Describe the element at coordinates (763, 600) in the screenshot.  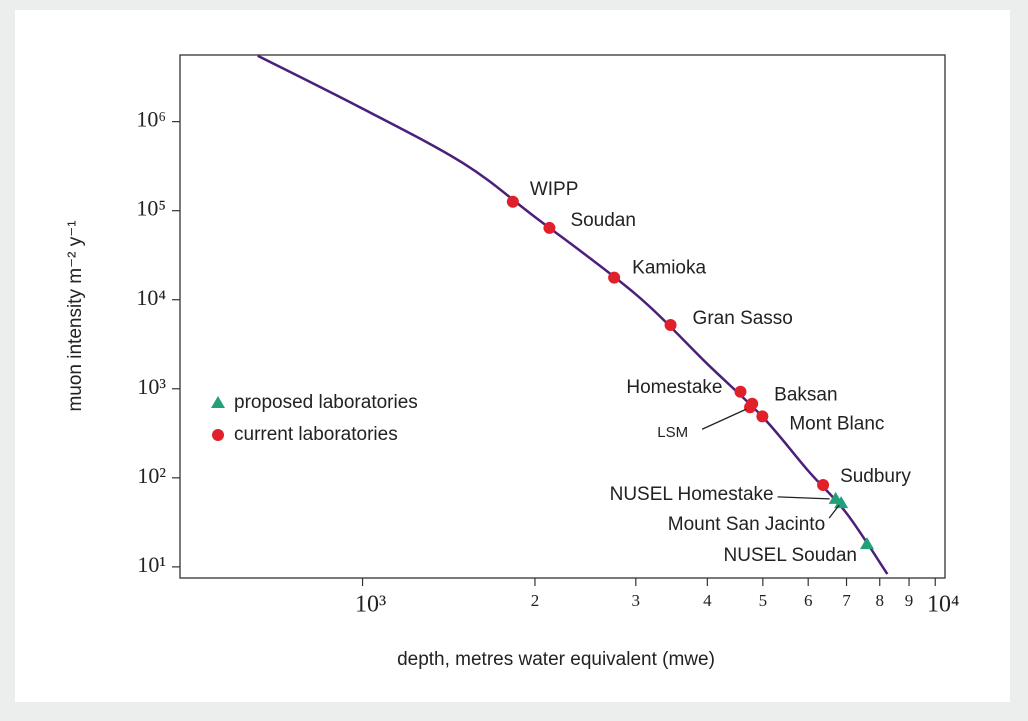
I see `x-tick-label: 5` at that location.